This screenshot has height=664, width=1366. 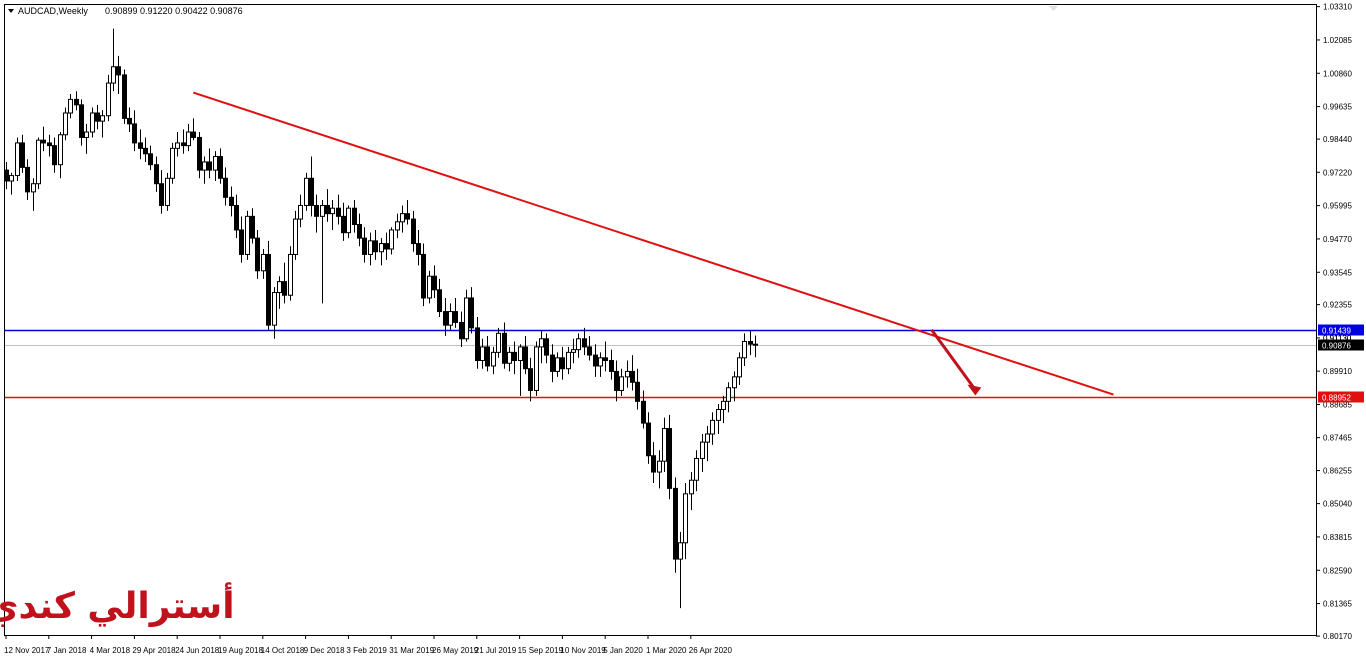 I want to click on price-tick-label: 0.92355, so click(x=1337, y=305).